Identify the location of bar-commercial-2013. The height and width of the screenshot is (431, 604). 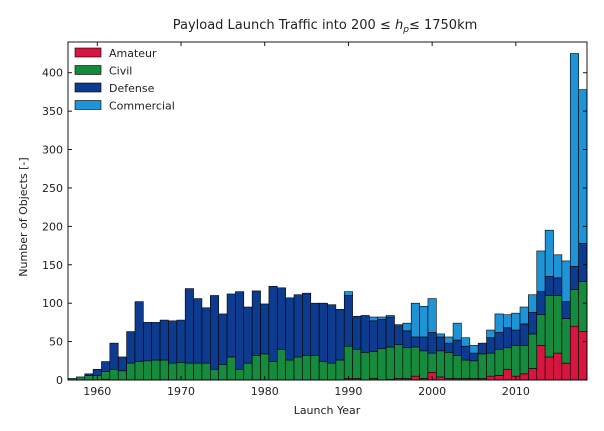
(541, 271).